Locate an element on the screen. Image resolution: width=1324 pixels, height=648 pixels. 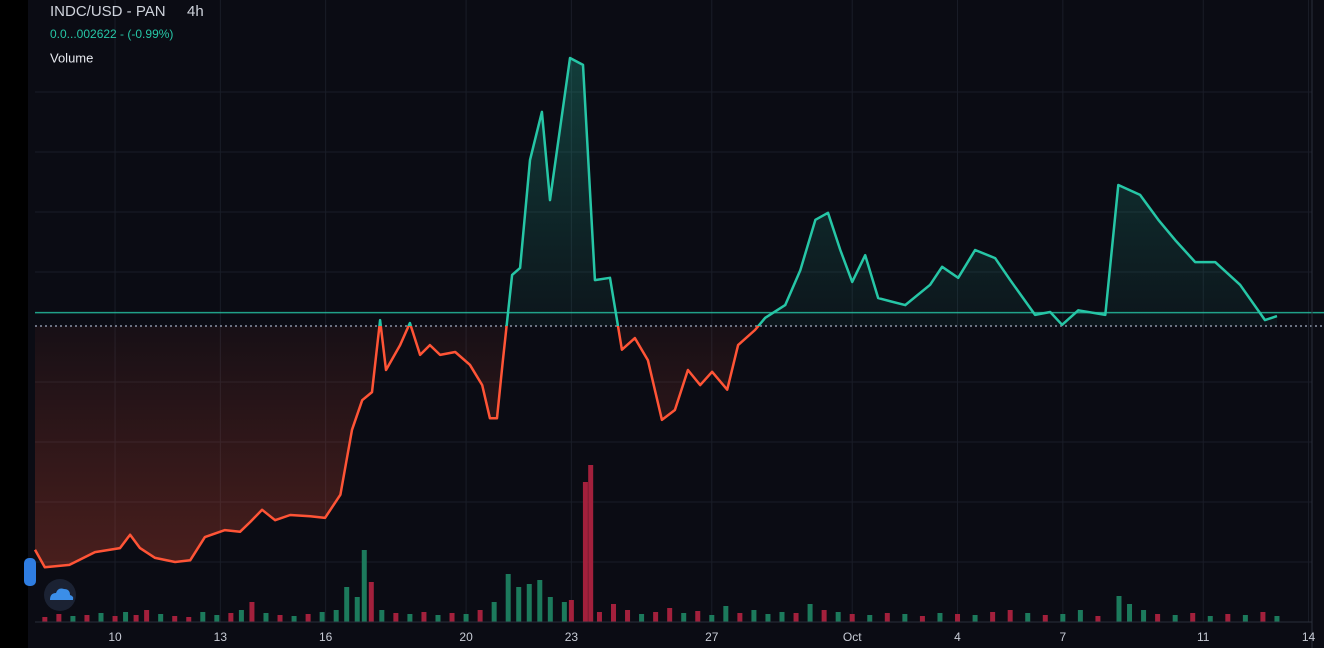
volume-label: Volume is located at coordinates (71, 57).